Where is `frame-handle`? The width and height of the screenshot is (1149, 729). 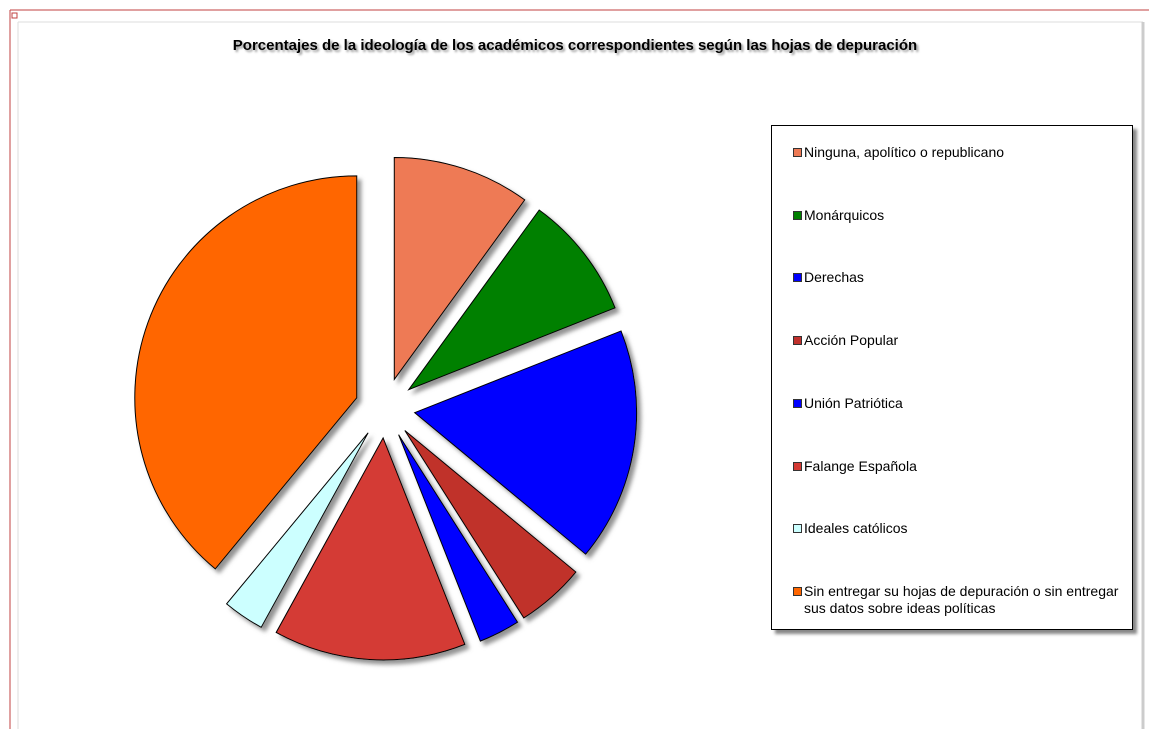
frame-handle is located at coordinates (14, 15).